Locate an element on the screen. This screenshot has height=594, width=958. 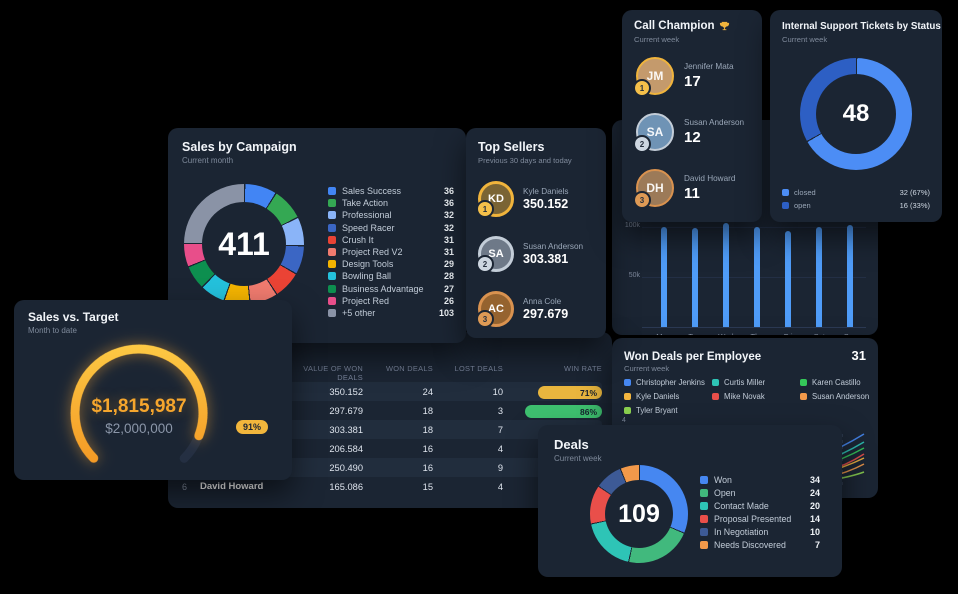
cell-lost: 10 is located at coordinates (497, 391).